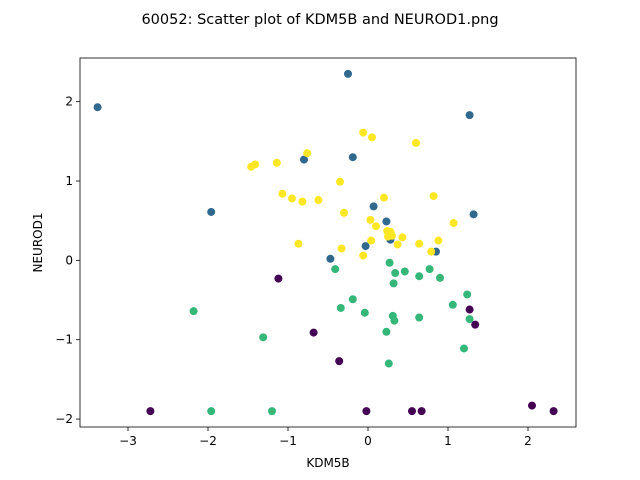 The height and width of the screenshot is (480, 640). I want to click on y-axis-label: NEUROD1, so click(38, 243).